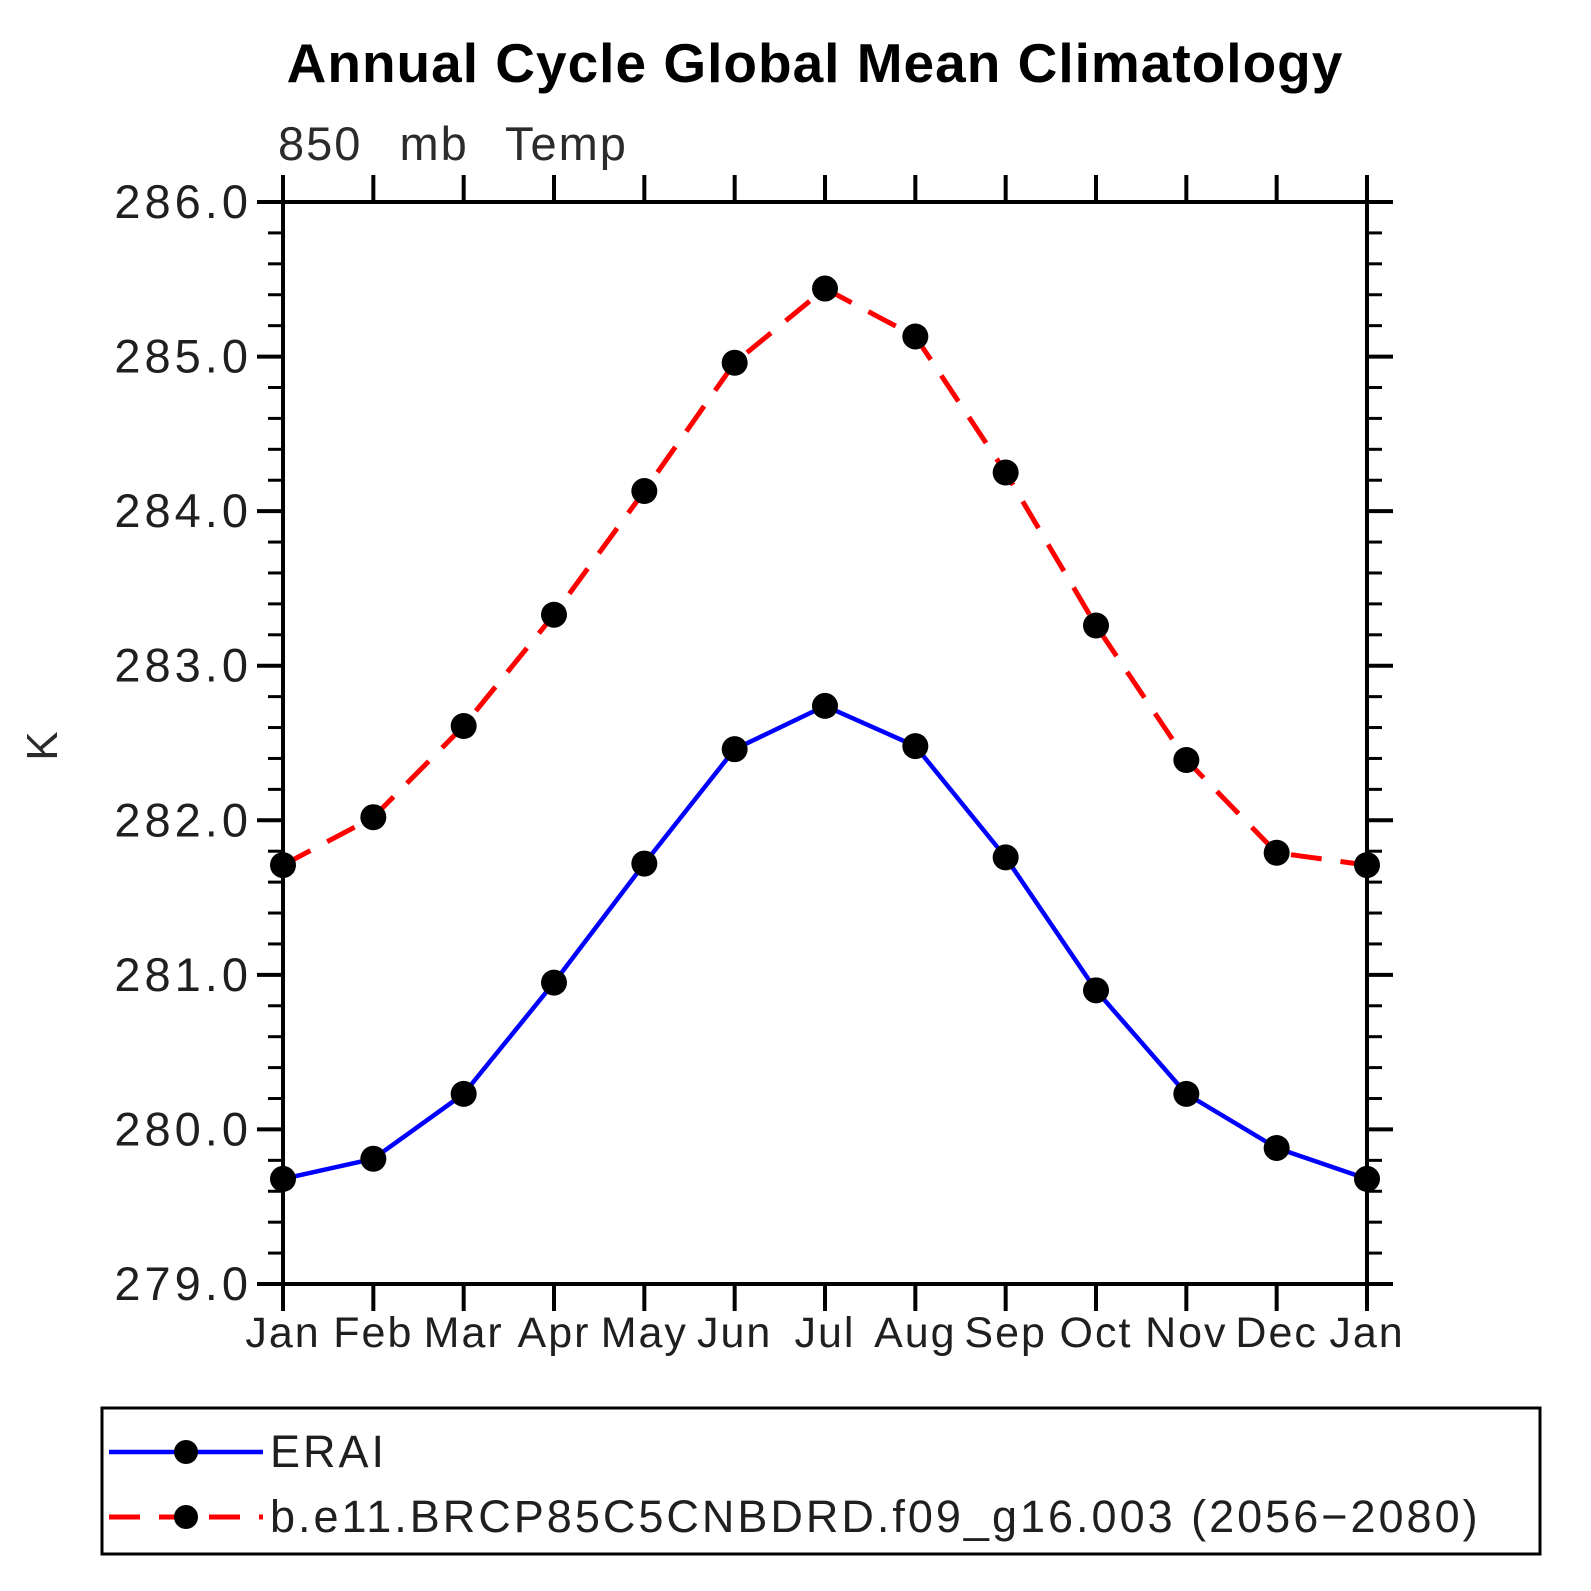 The image size is (1591, 1591). What do you see at coordinates (1276, 1333) in the screenshot?
I see `x-tick-label: Dec` at bounding box center [1276, 1333].